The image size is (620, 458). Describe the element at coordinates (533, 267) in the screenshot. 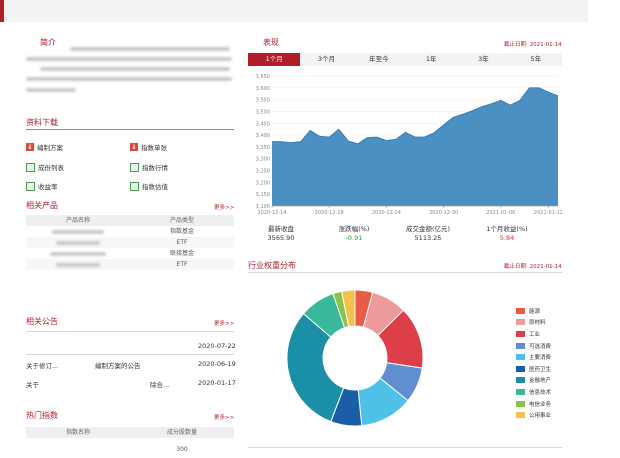

I see `industry-date: 截止日期: 2021-01-14` at that location.